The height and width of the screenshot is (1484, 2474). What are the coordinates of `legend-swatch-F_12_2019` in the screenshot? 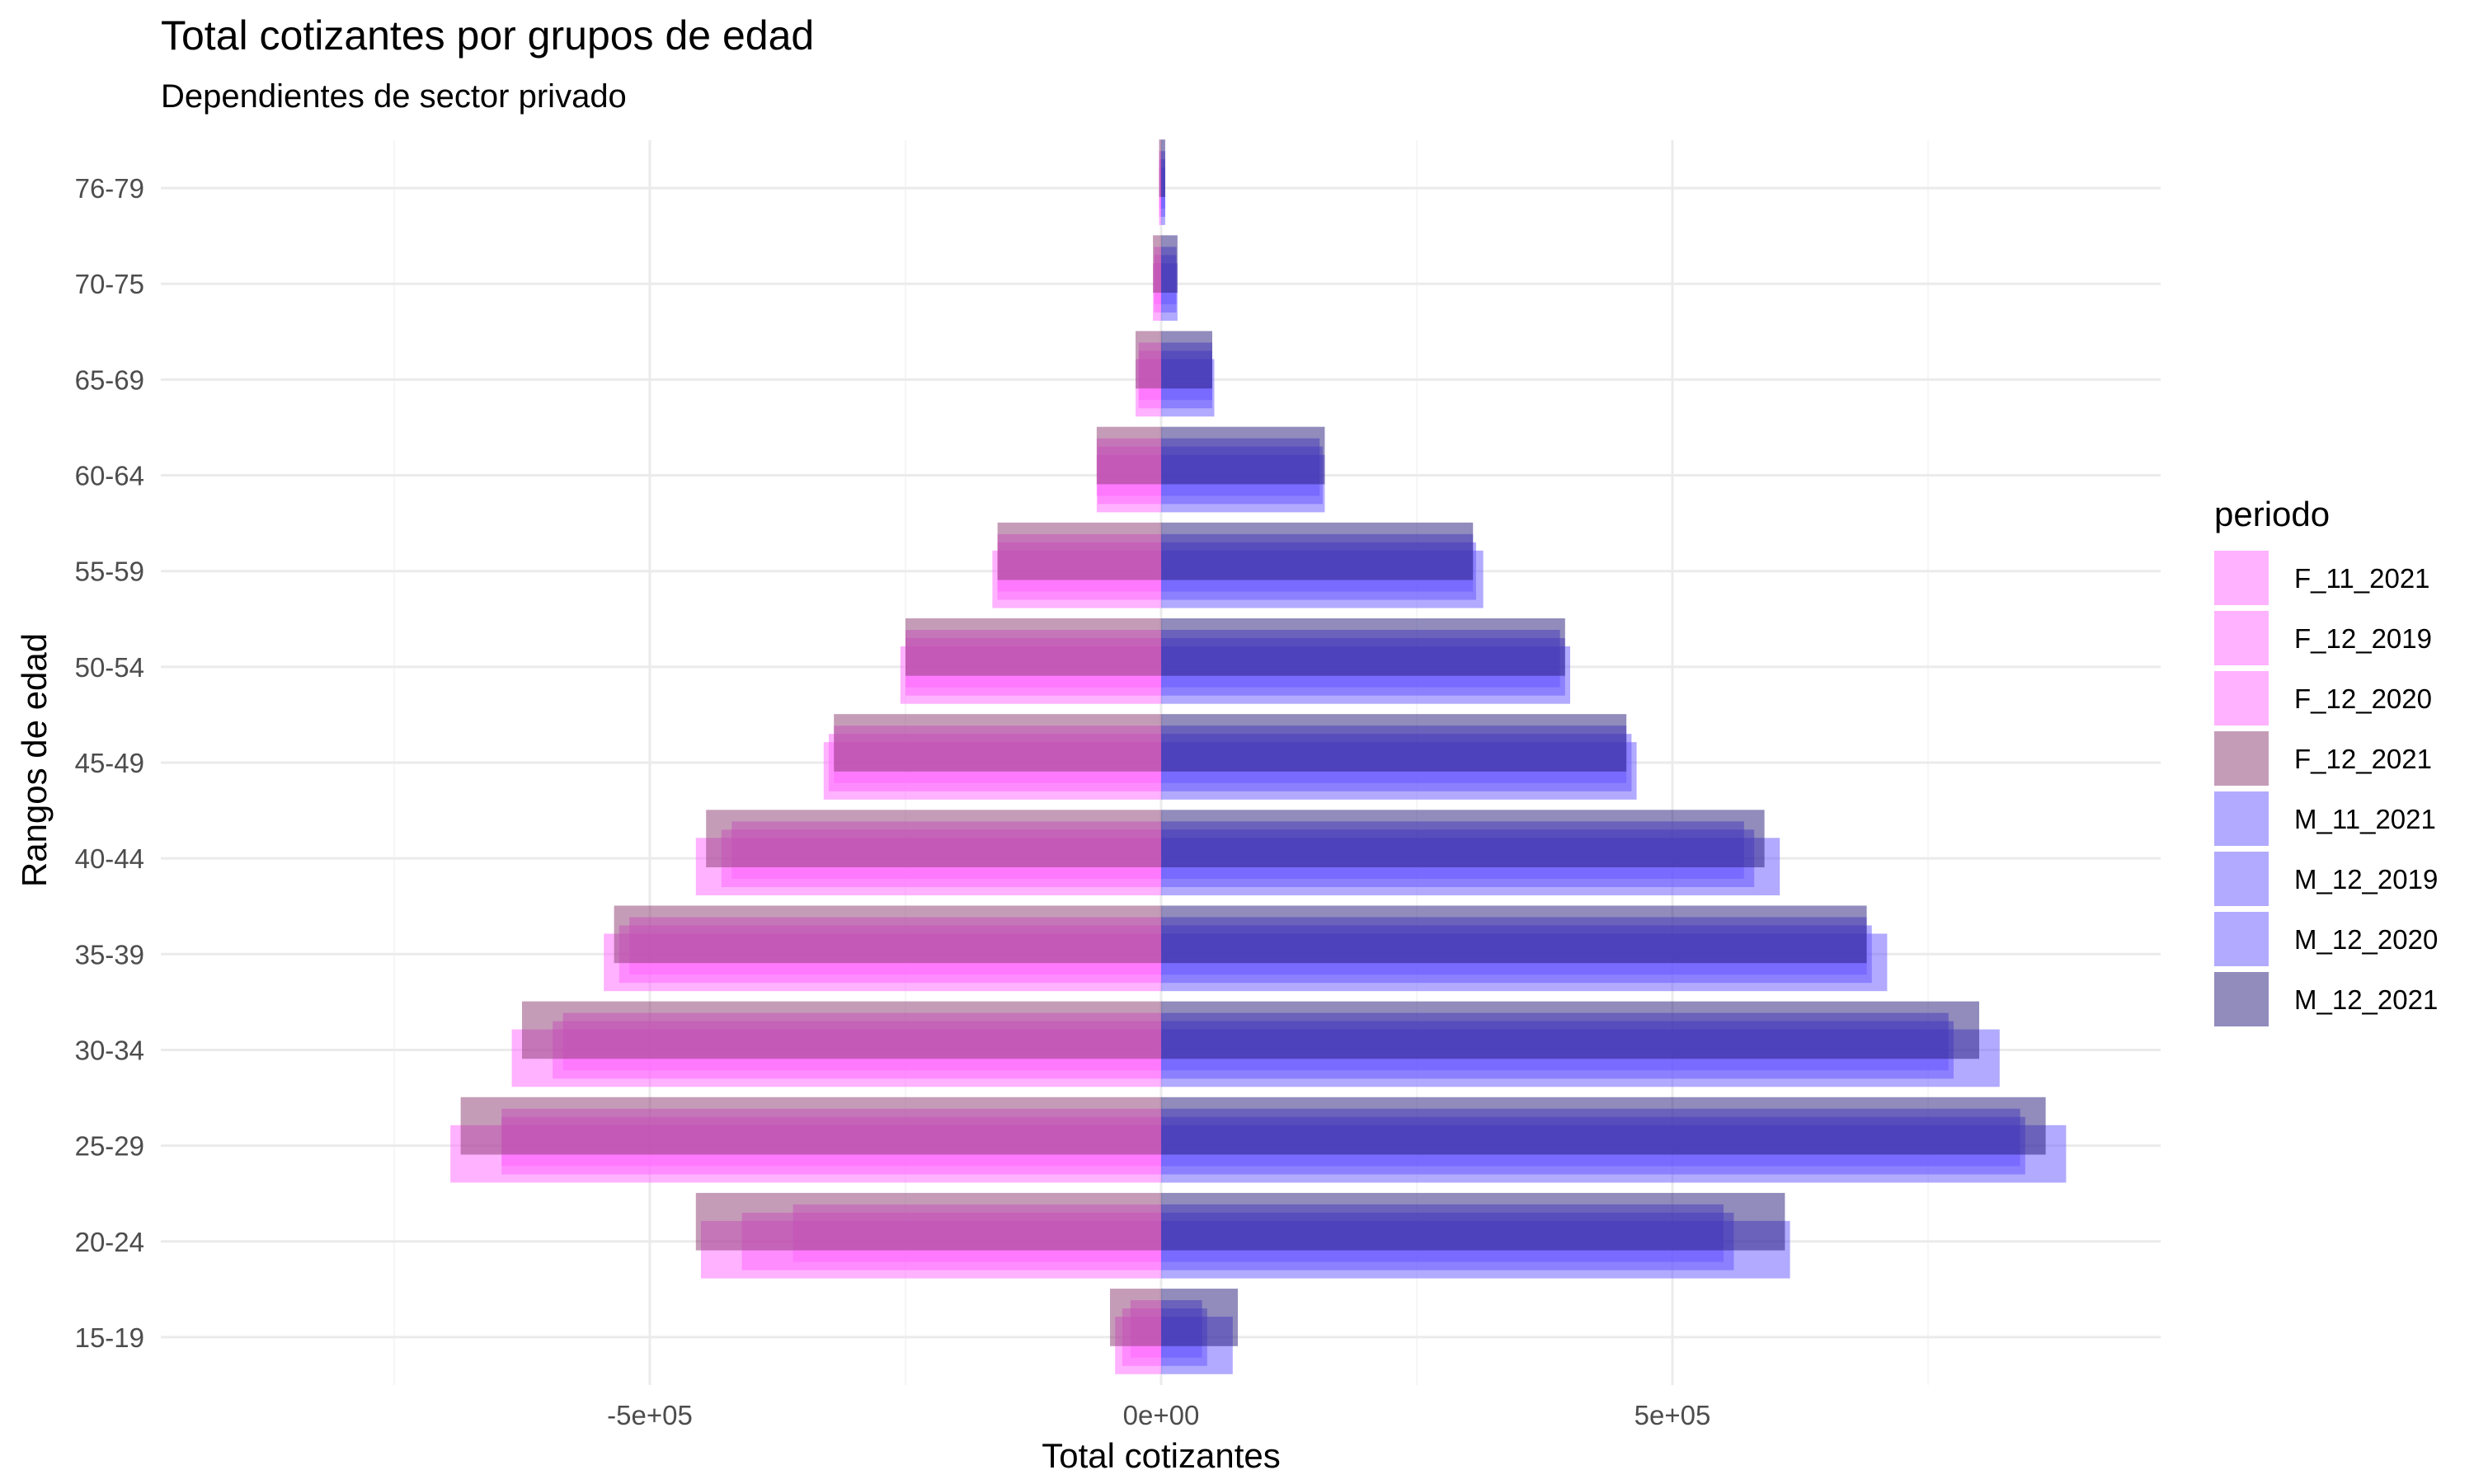 It's located at (2241, 638).